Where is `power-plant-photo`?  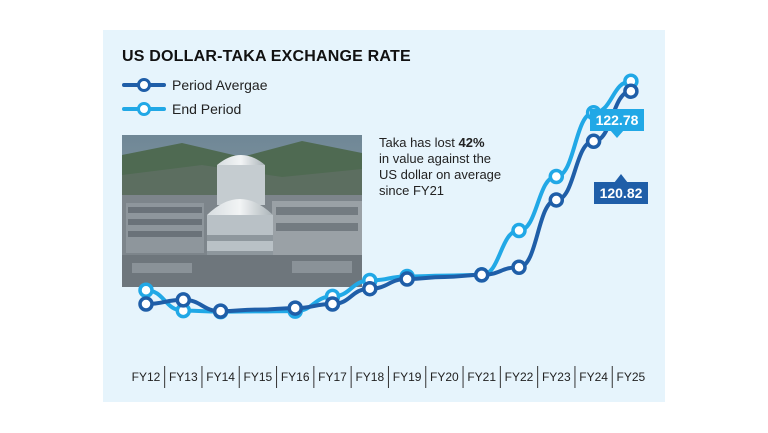
power-plant-photo is located at coordinates (242, 211).